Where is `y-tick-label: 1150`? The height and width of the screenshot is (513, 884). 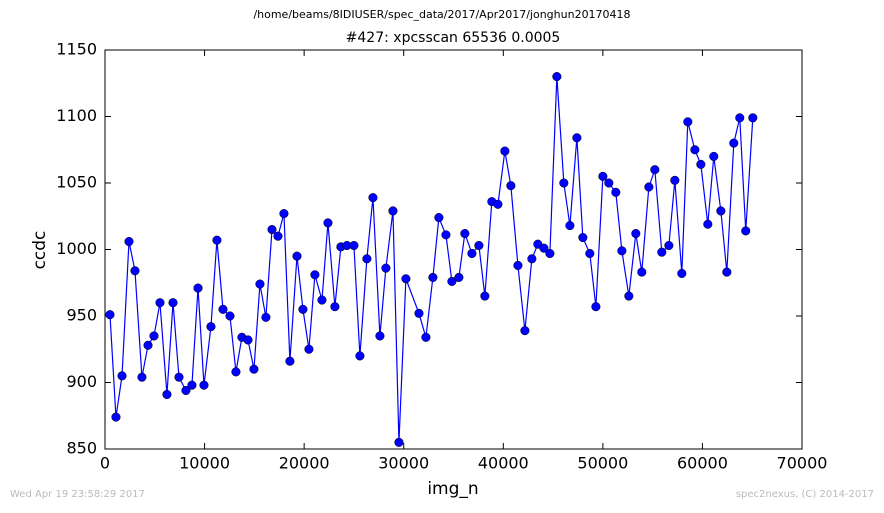
y-tick-label: 1150 is located at coordinates (76, 49).